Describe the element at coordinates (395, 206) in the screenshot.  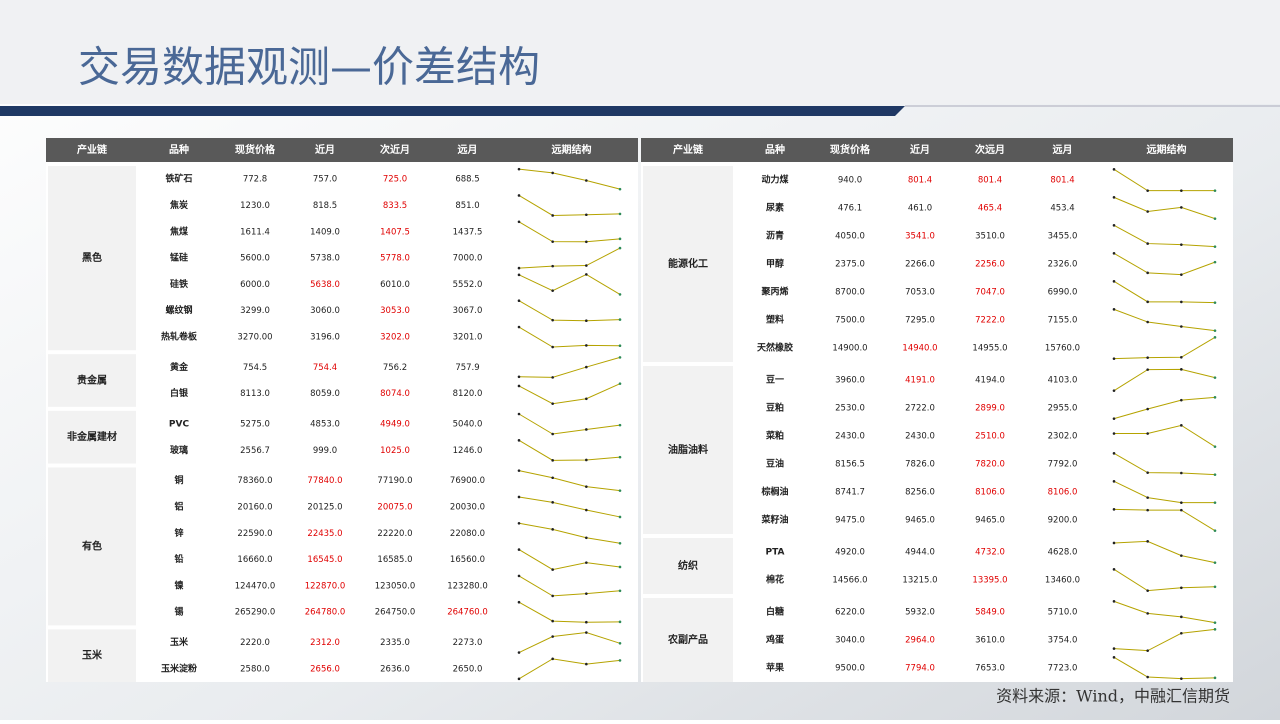
I see `price: 833.5` at that location.